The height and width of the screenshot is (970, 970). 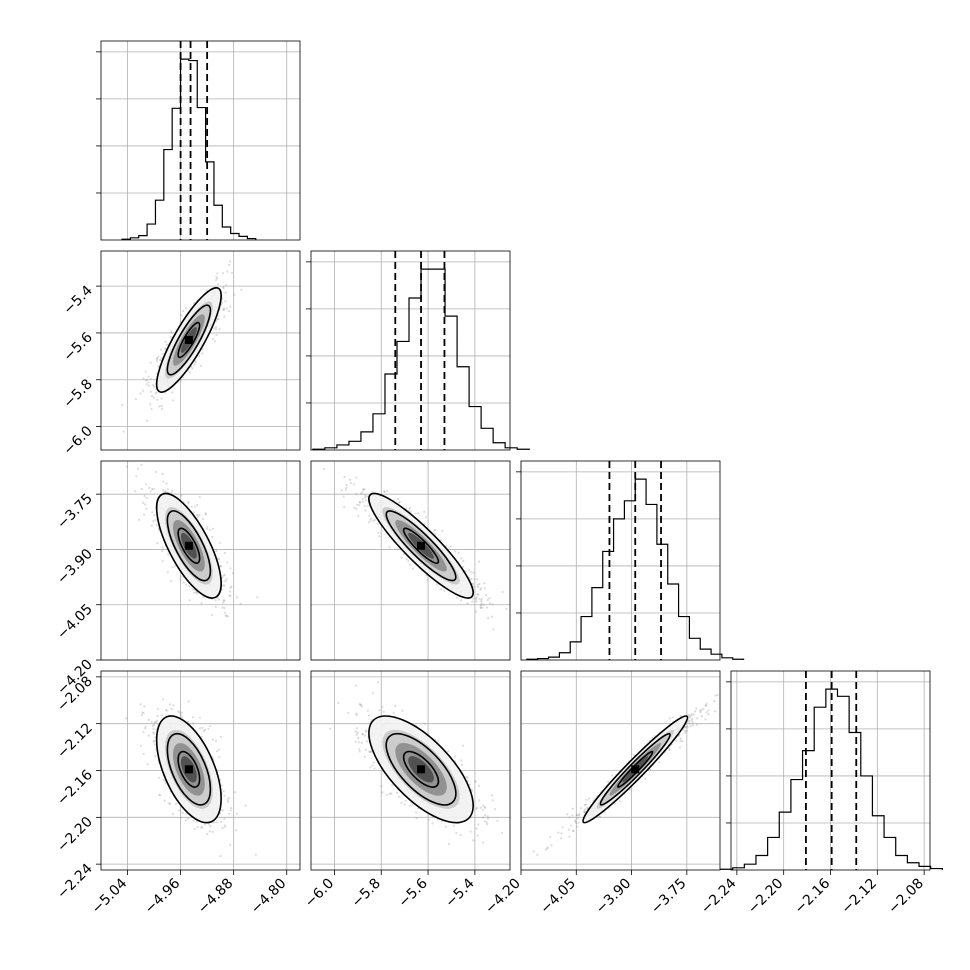 What do you see at coordinates (503, 897) in the screenshot?
I see `x-tick-label-2-0: −4.20` at bounding box center [503, 897].